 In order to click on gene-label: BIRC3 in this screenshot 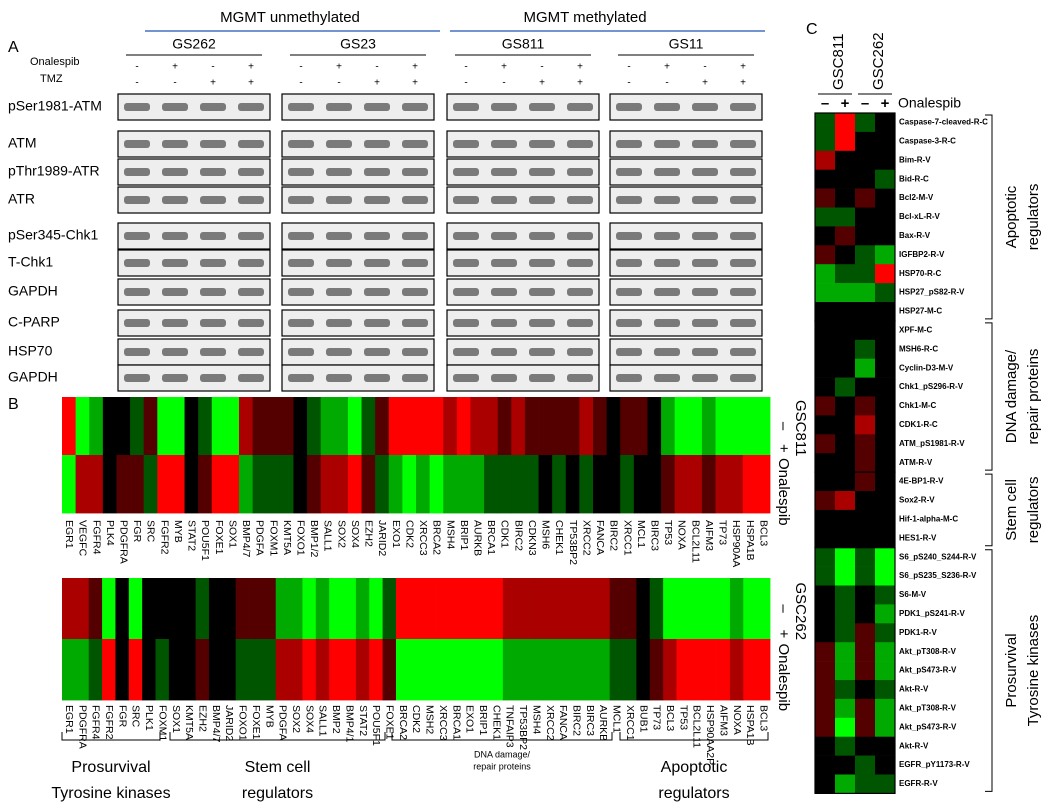, I will do `click(590, 720)`.